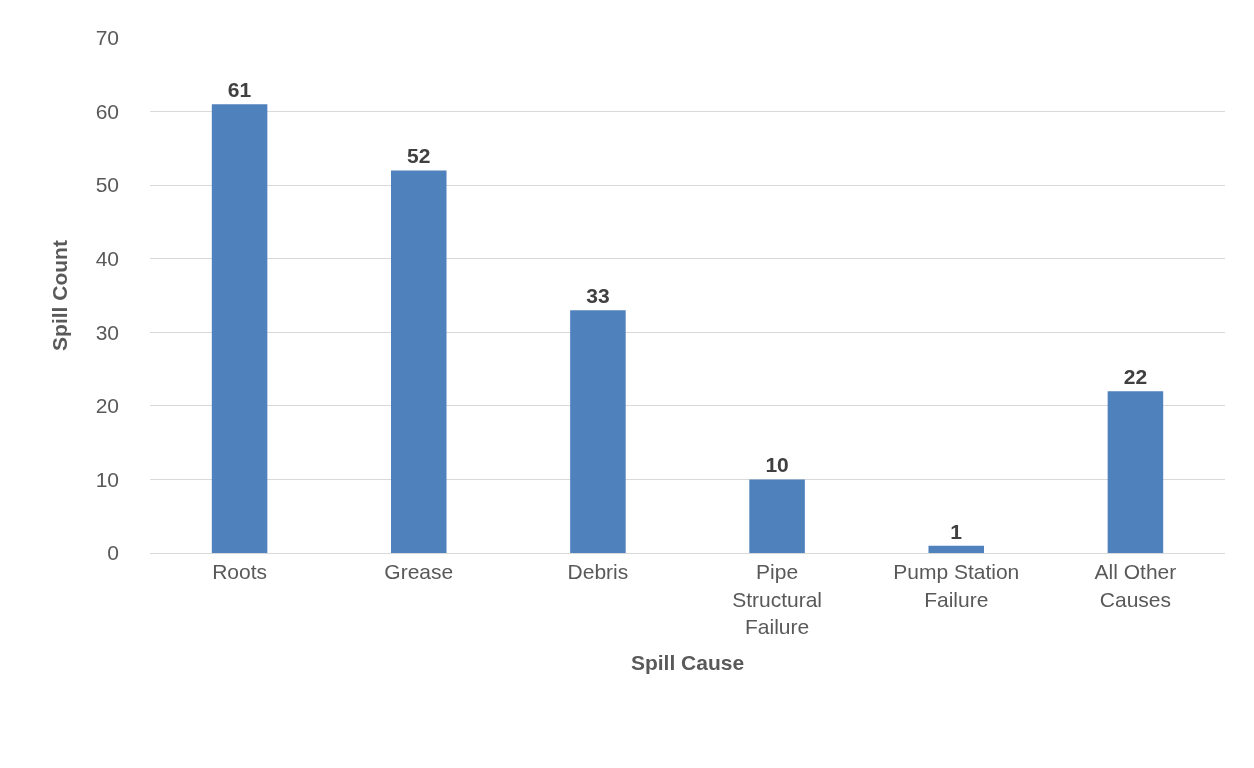 This screenshot has height=768, width=1254. What do you see at coordinates (107, 111) in the screenshot?
I see `y-tick-label: 60` at bounding box center [107, 111].